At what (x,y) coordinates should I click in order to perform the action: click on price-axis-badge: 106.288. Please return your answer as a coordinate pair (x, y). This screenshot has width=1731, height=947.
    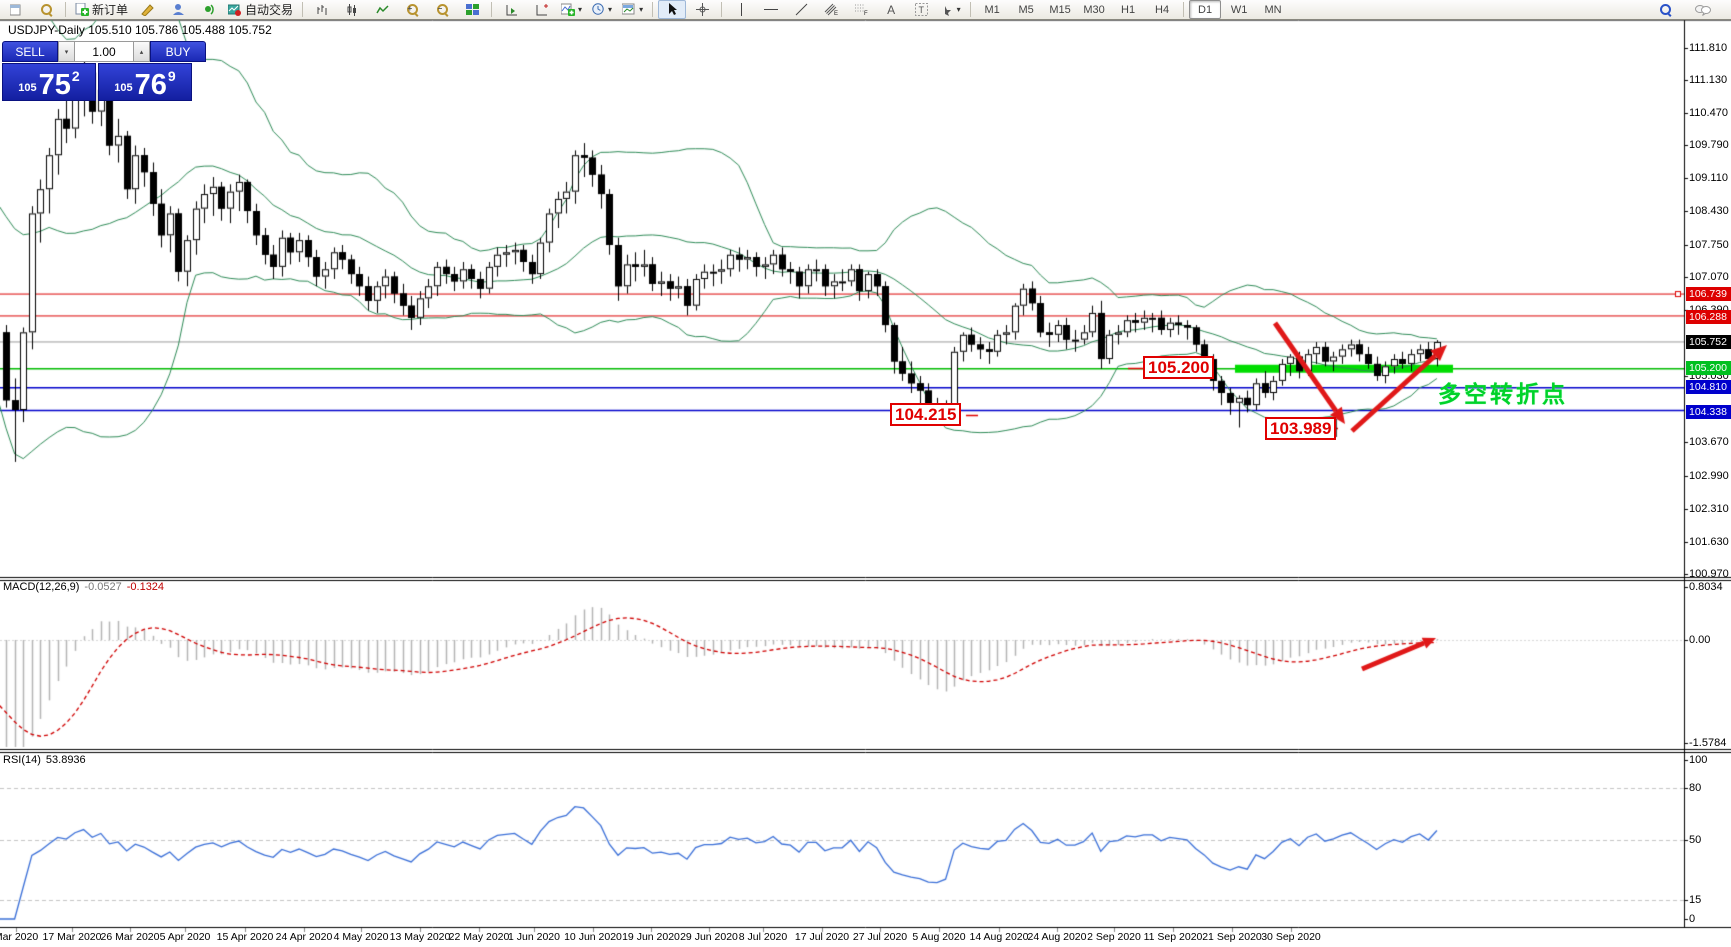
    Looking at the image, I should click on (1708, 317).